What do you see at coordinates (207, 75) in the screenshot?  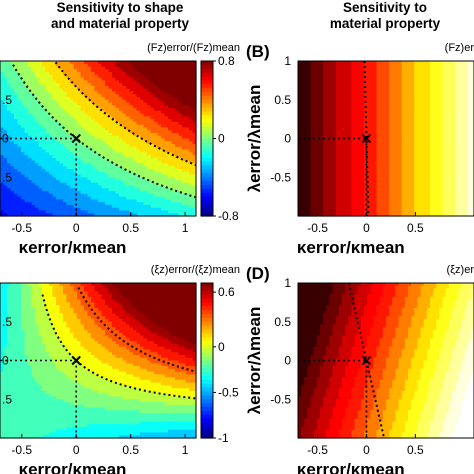 I see `colorbar-cell` at bounding box center [207, 75].